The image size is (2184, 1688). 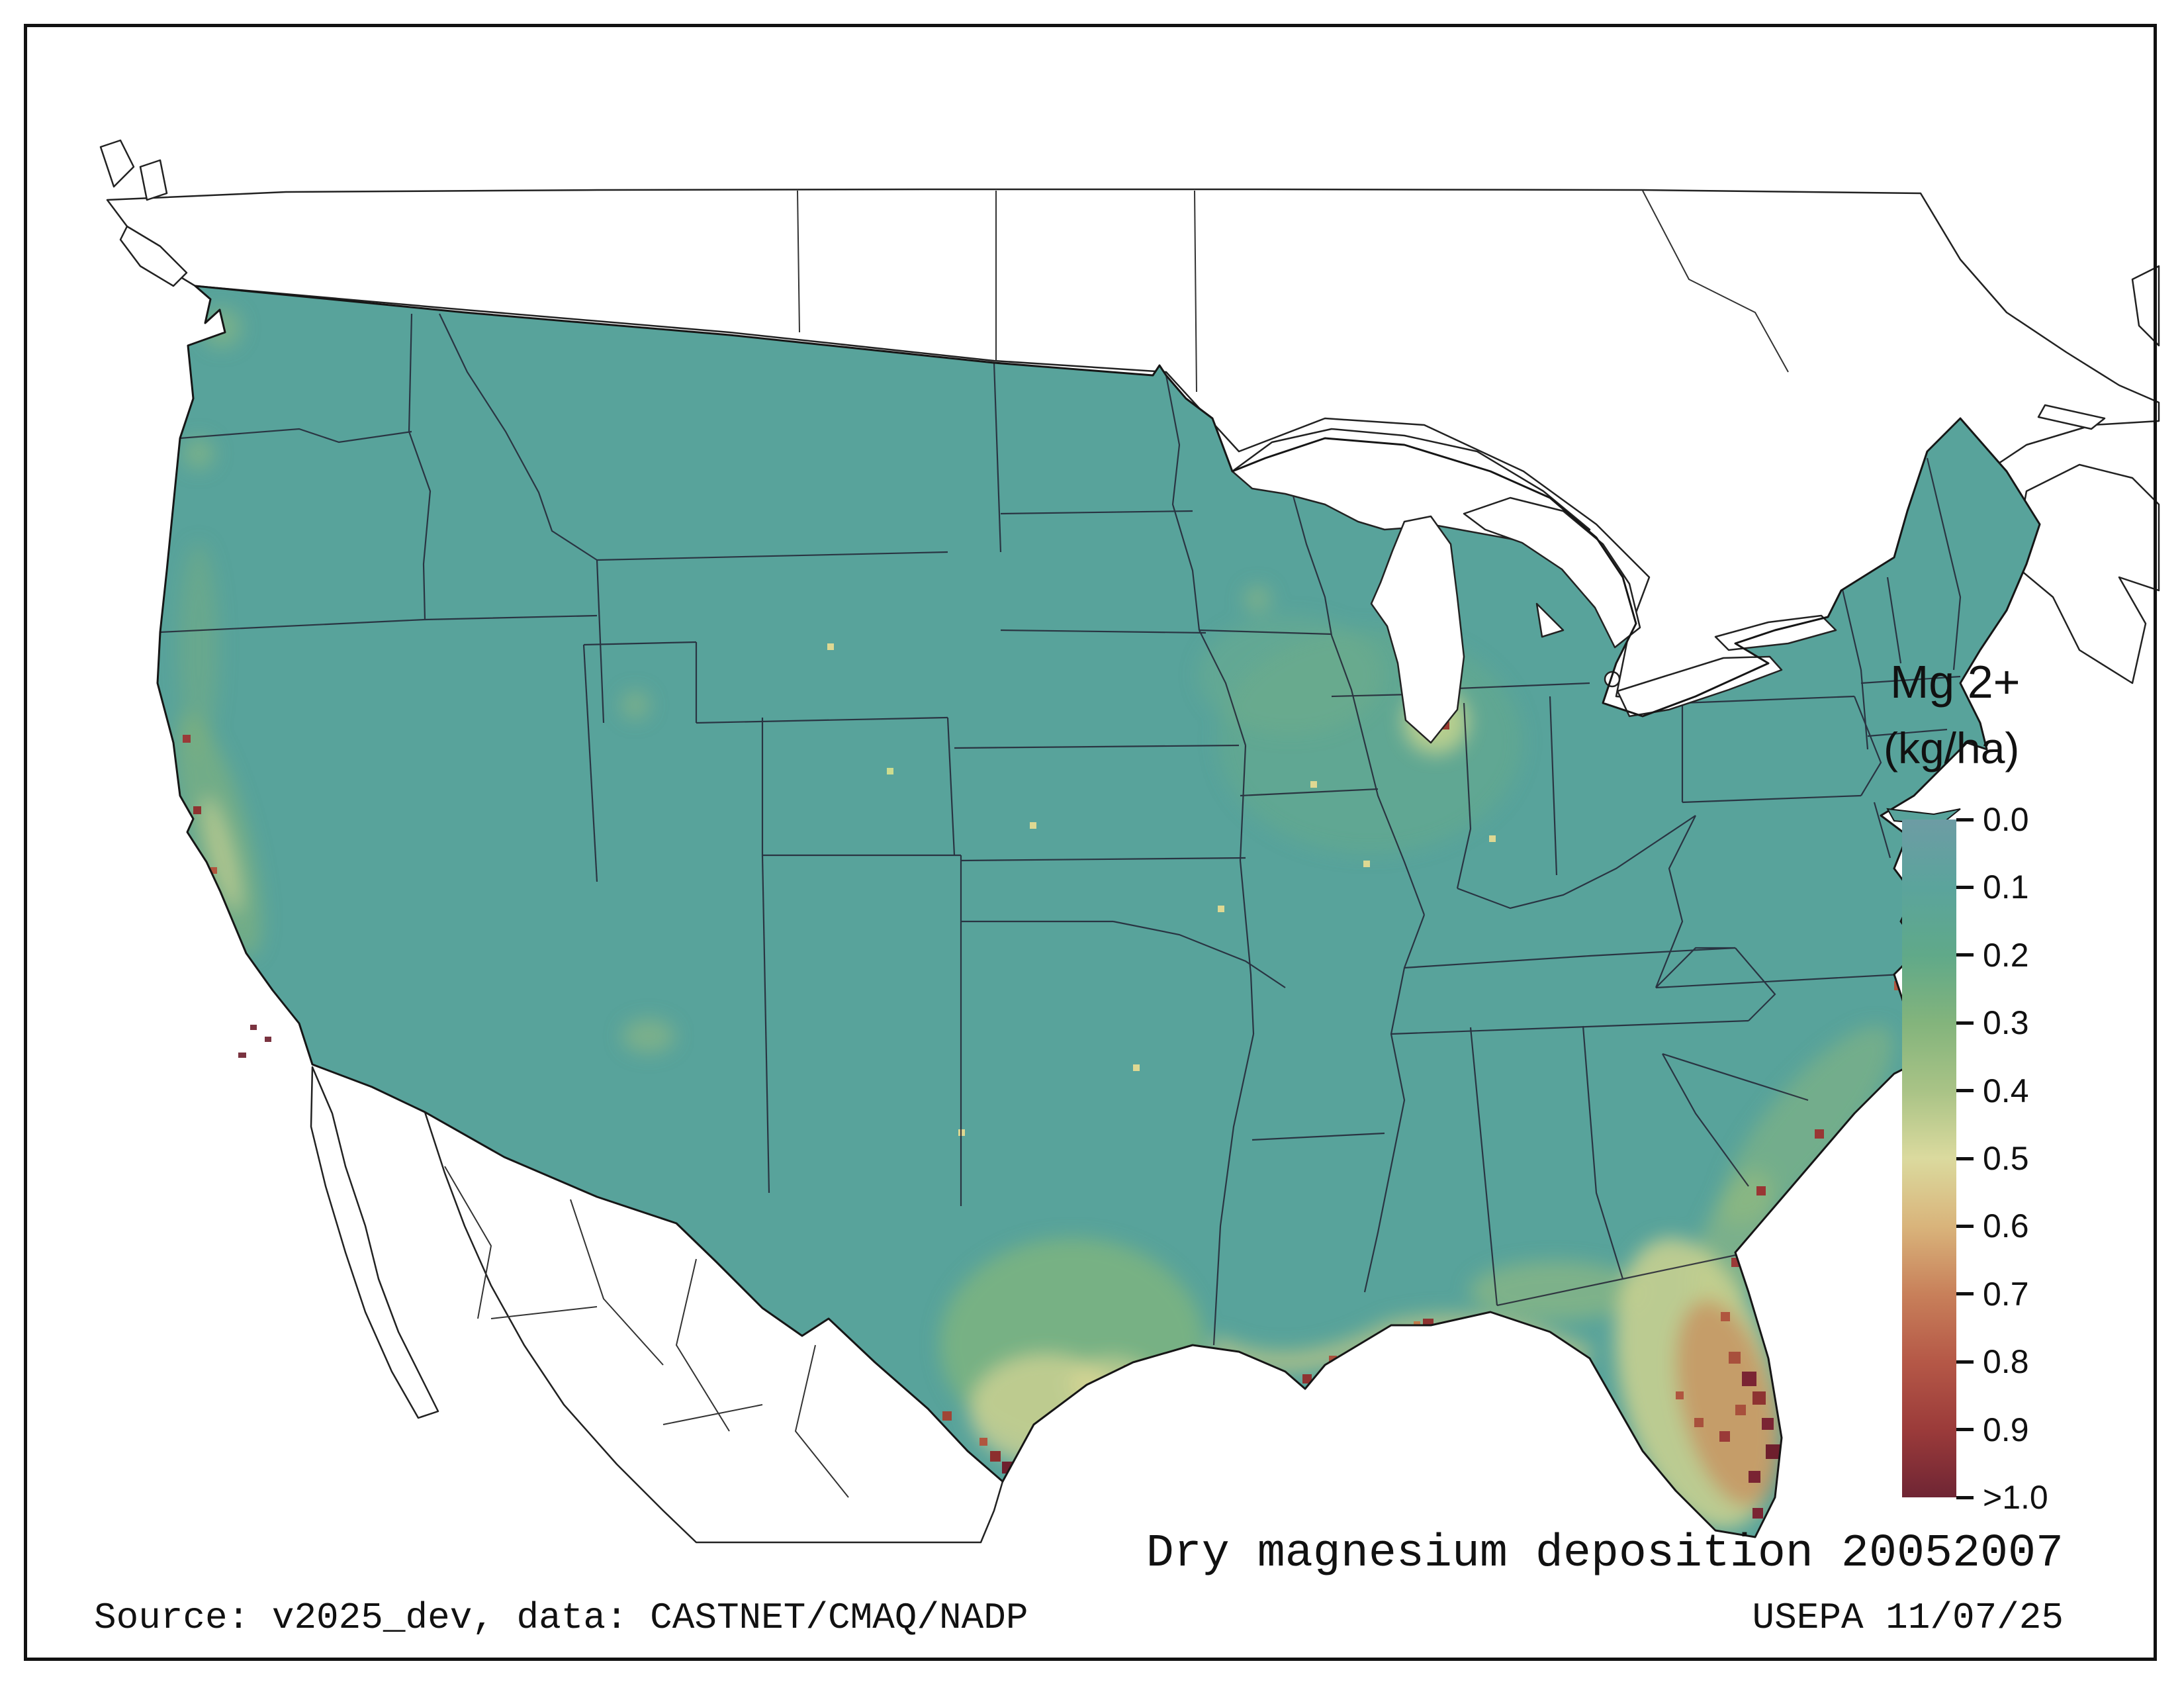 What do you see at coordinates (1775, 632) in the screenshot?
I see `lake-ontario` at bounding box center [1775, 632].